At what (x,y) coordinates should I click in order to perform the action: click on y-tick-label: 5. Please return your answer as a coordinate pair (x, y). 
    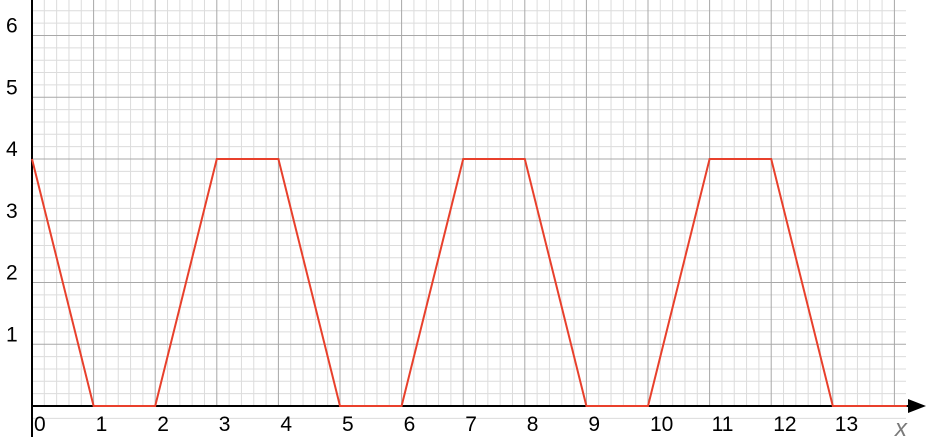
    Looking at the image, I should click on (12, 87).